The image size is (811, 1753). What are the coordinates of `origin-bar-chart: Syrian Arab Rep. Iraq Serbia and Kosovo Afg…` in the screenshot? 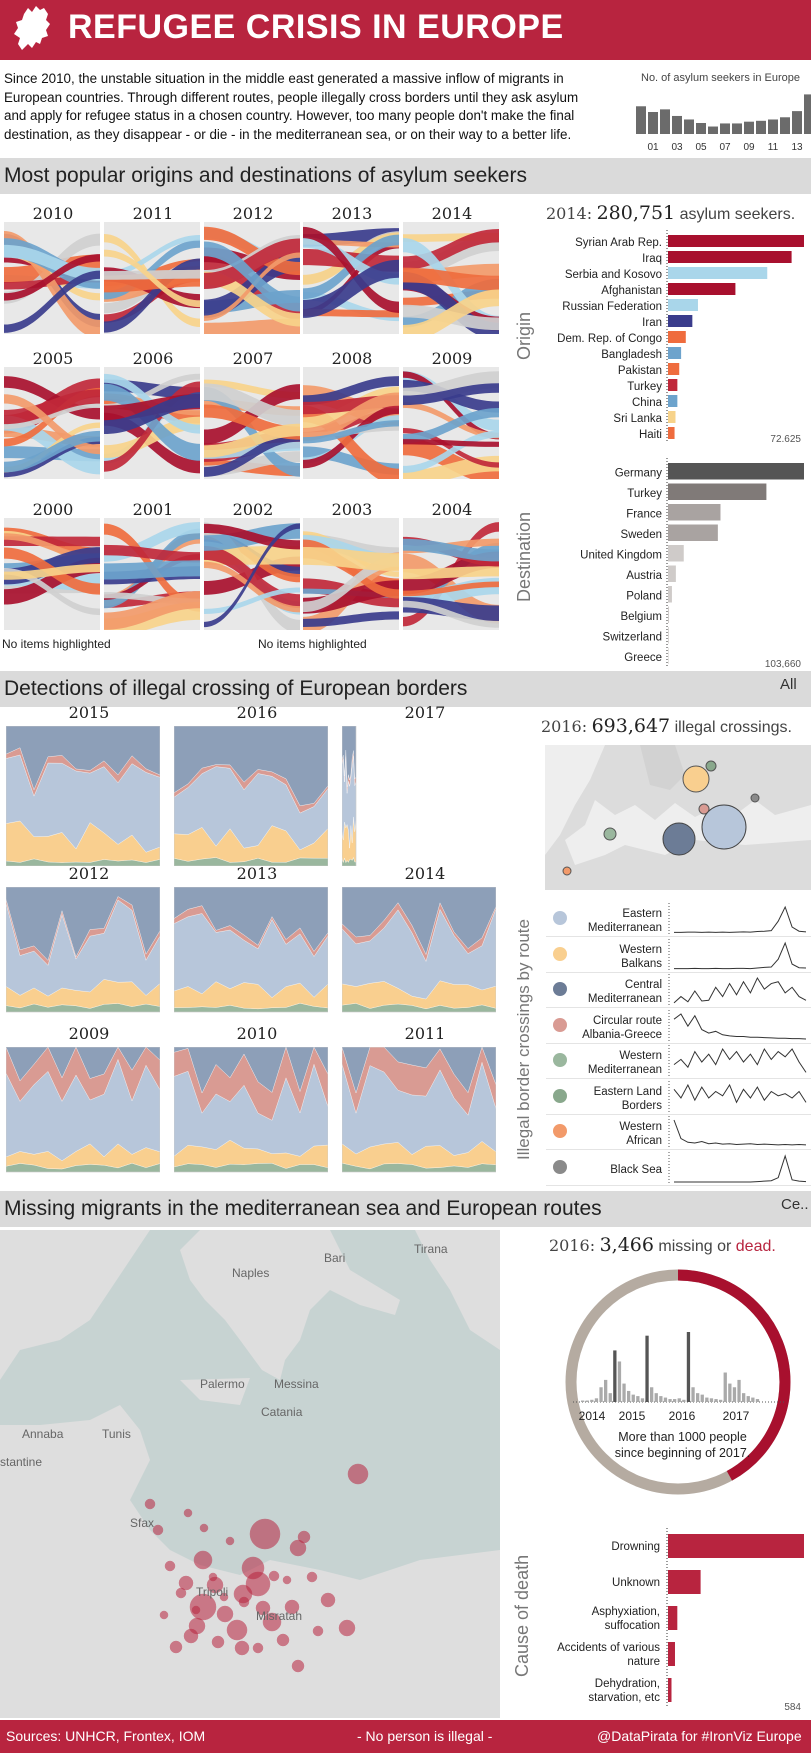 It's located at (675, 336).